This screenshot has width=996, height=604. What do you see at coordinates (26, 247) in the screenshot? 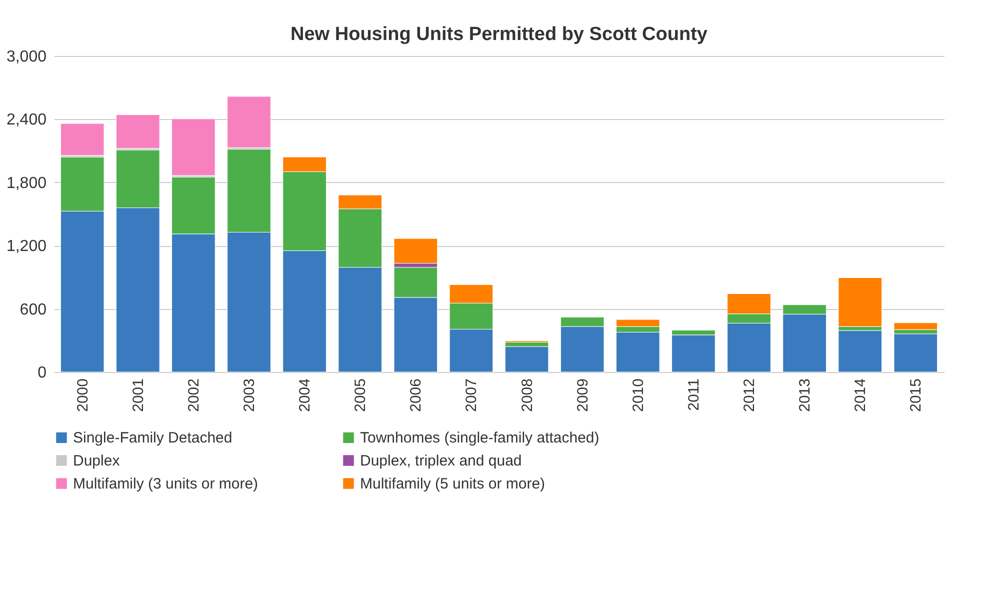
I see `y-tick-label: 1,200` at bounding box center [26, 247].